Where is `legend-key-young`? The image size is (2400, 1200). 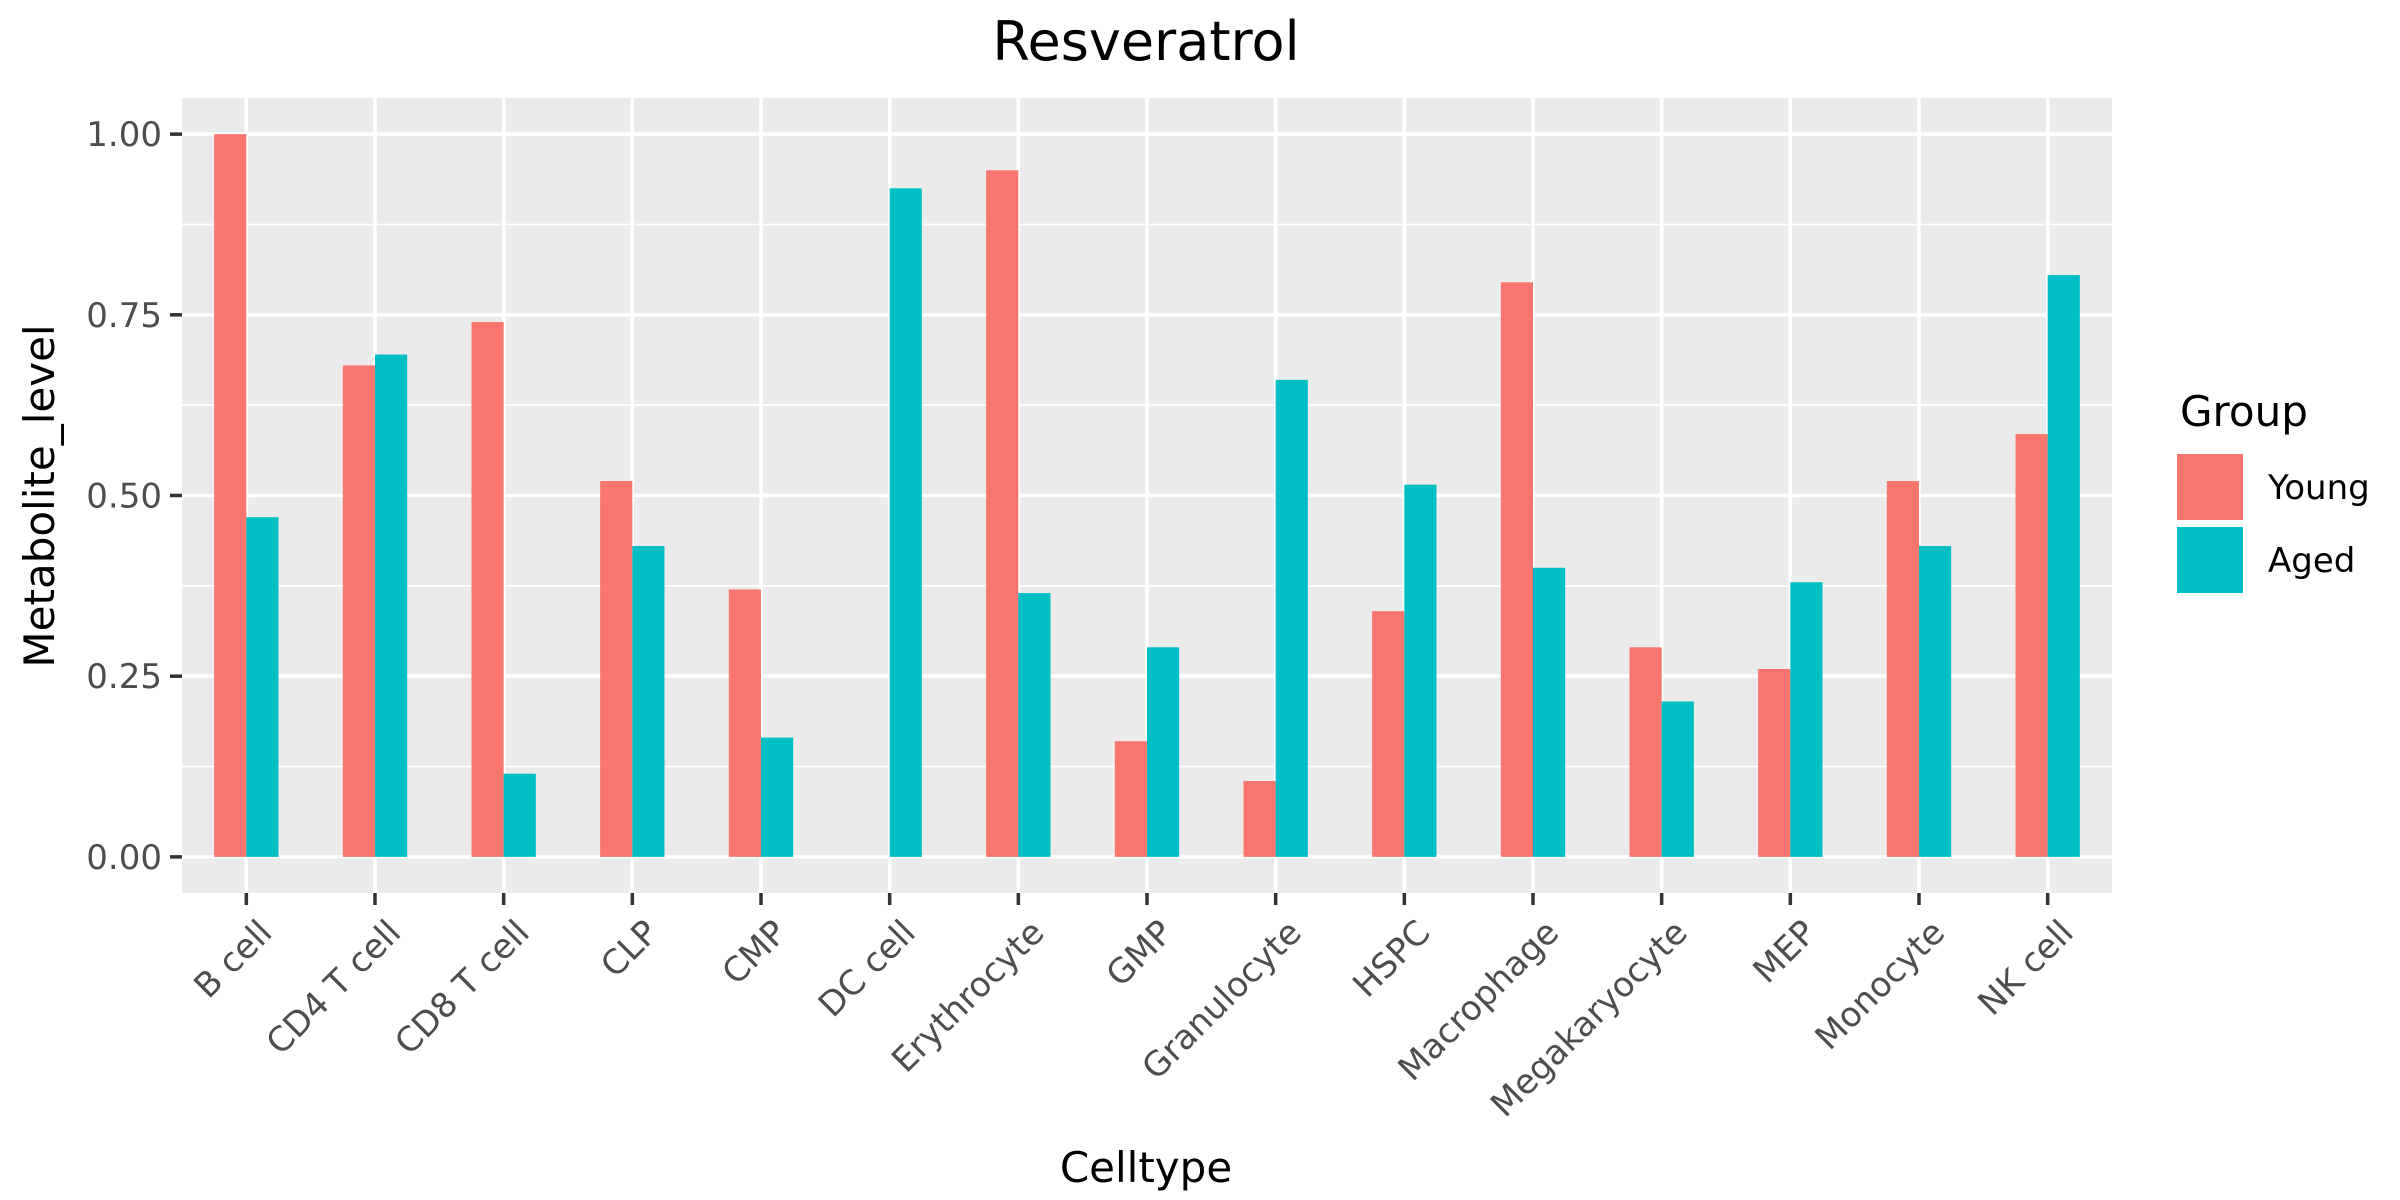
legend-key-young is located at coordinates (2210, 487).